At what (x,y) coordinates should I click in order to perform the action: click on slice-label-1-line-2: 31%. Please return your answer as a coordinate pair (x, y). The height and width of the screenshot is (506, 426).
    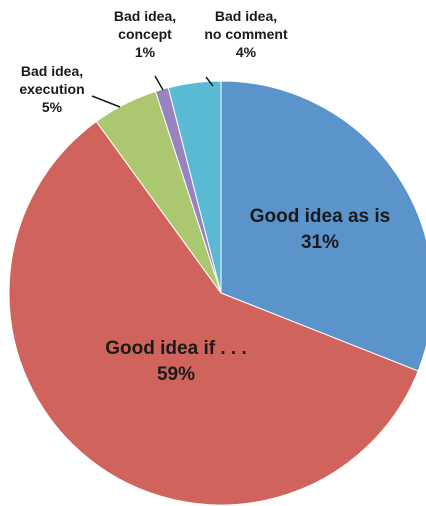
    Looking at the image, I should click on (320, 242).